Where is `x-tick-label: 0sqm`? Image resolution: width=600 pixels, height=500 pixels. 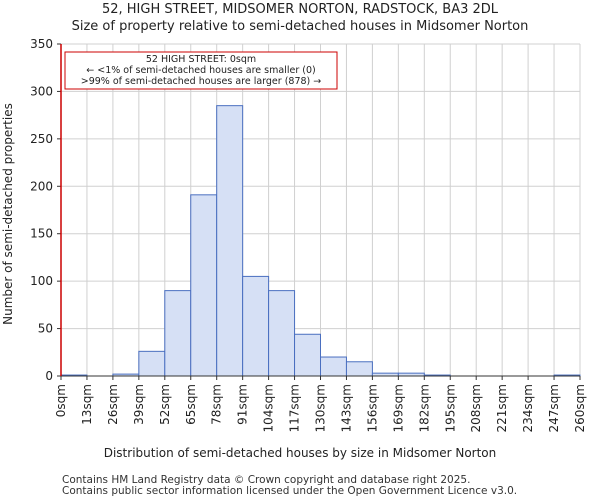 x-tick-label: 0sqm is located at coordinates (61, 400).